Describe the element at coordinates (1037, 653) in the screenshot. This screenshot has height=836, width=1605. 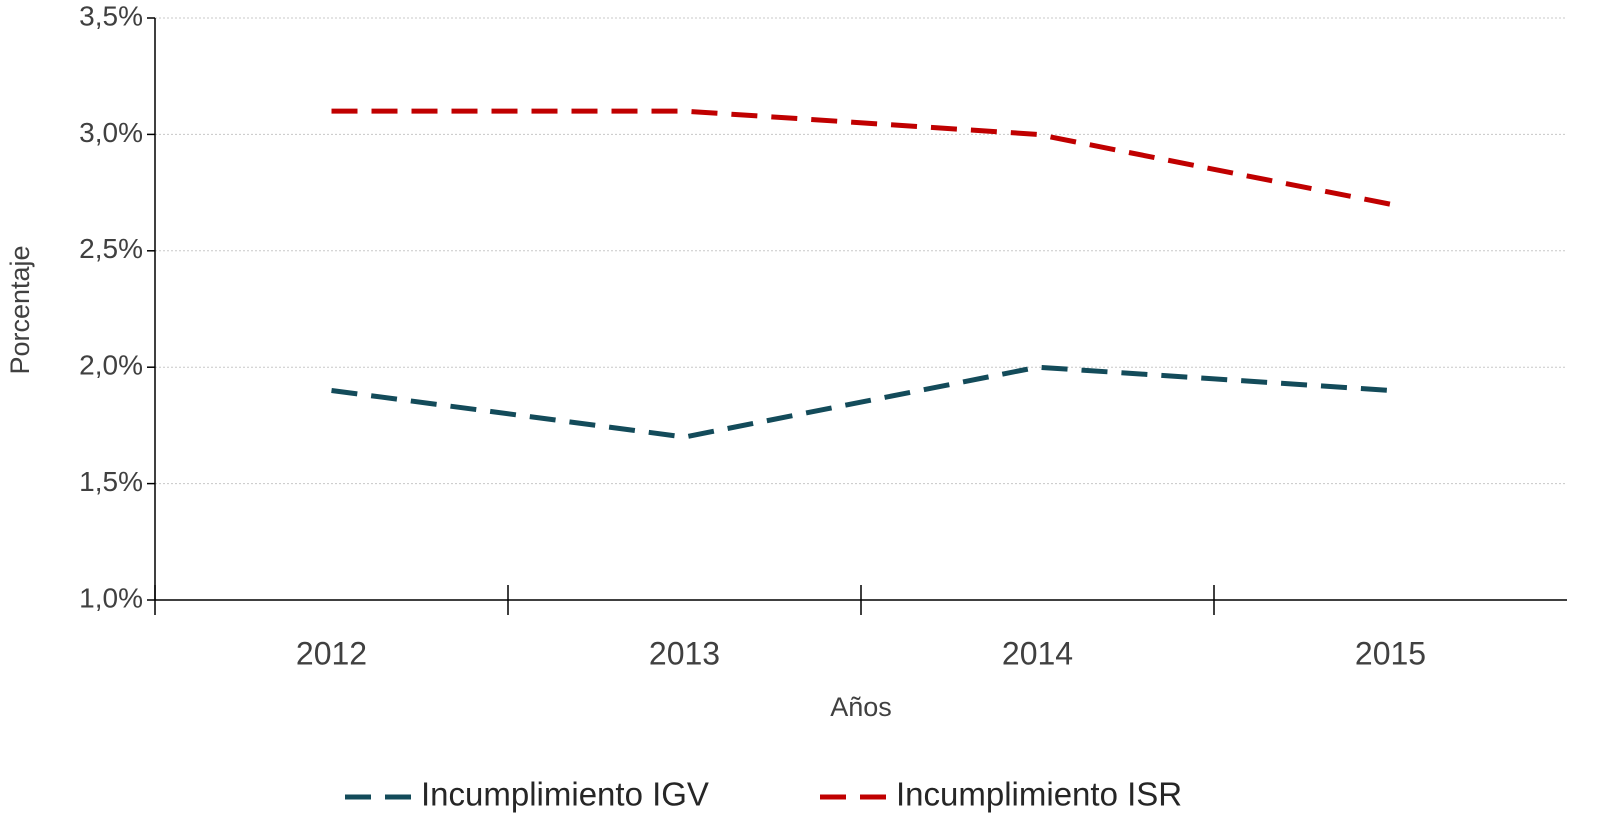
I see `x-tick-label: 2014` at that location.